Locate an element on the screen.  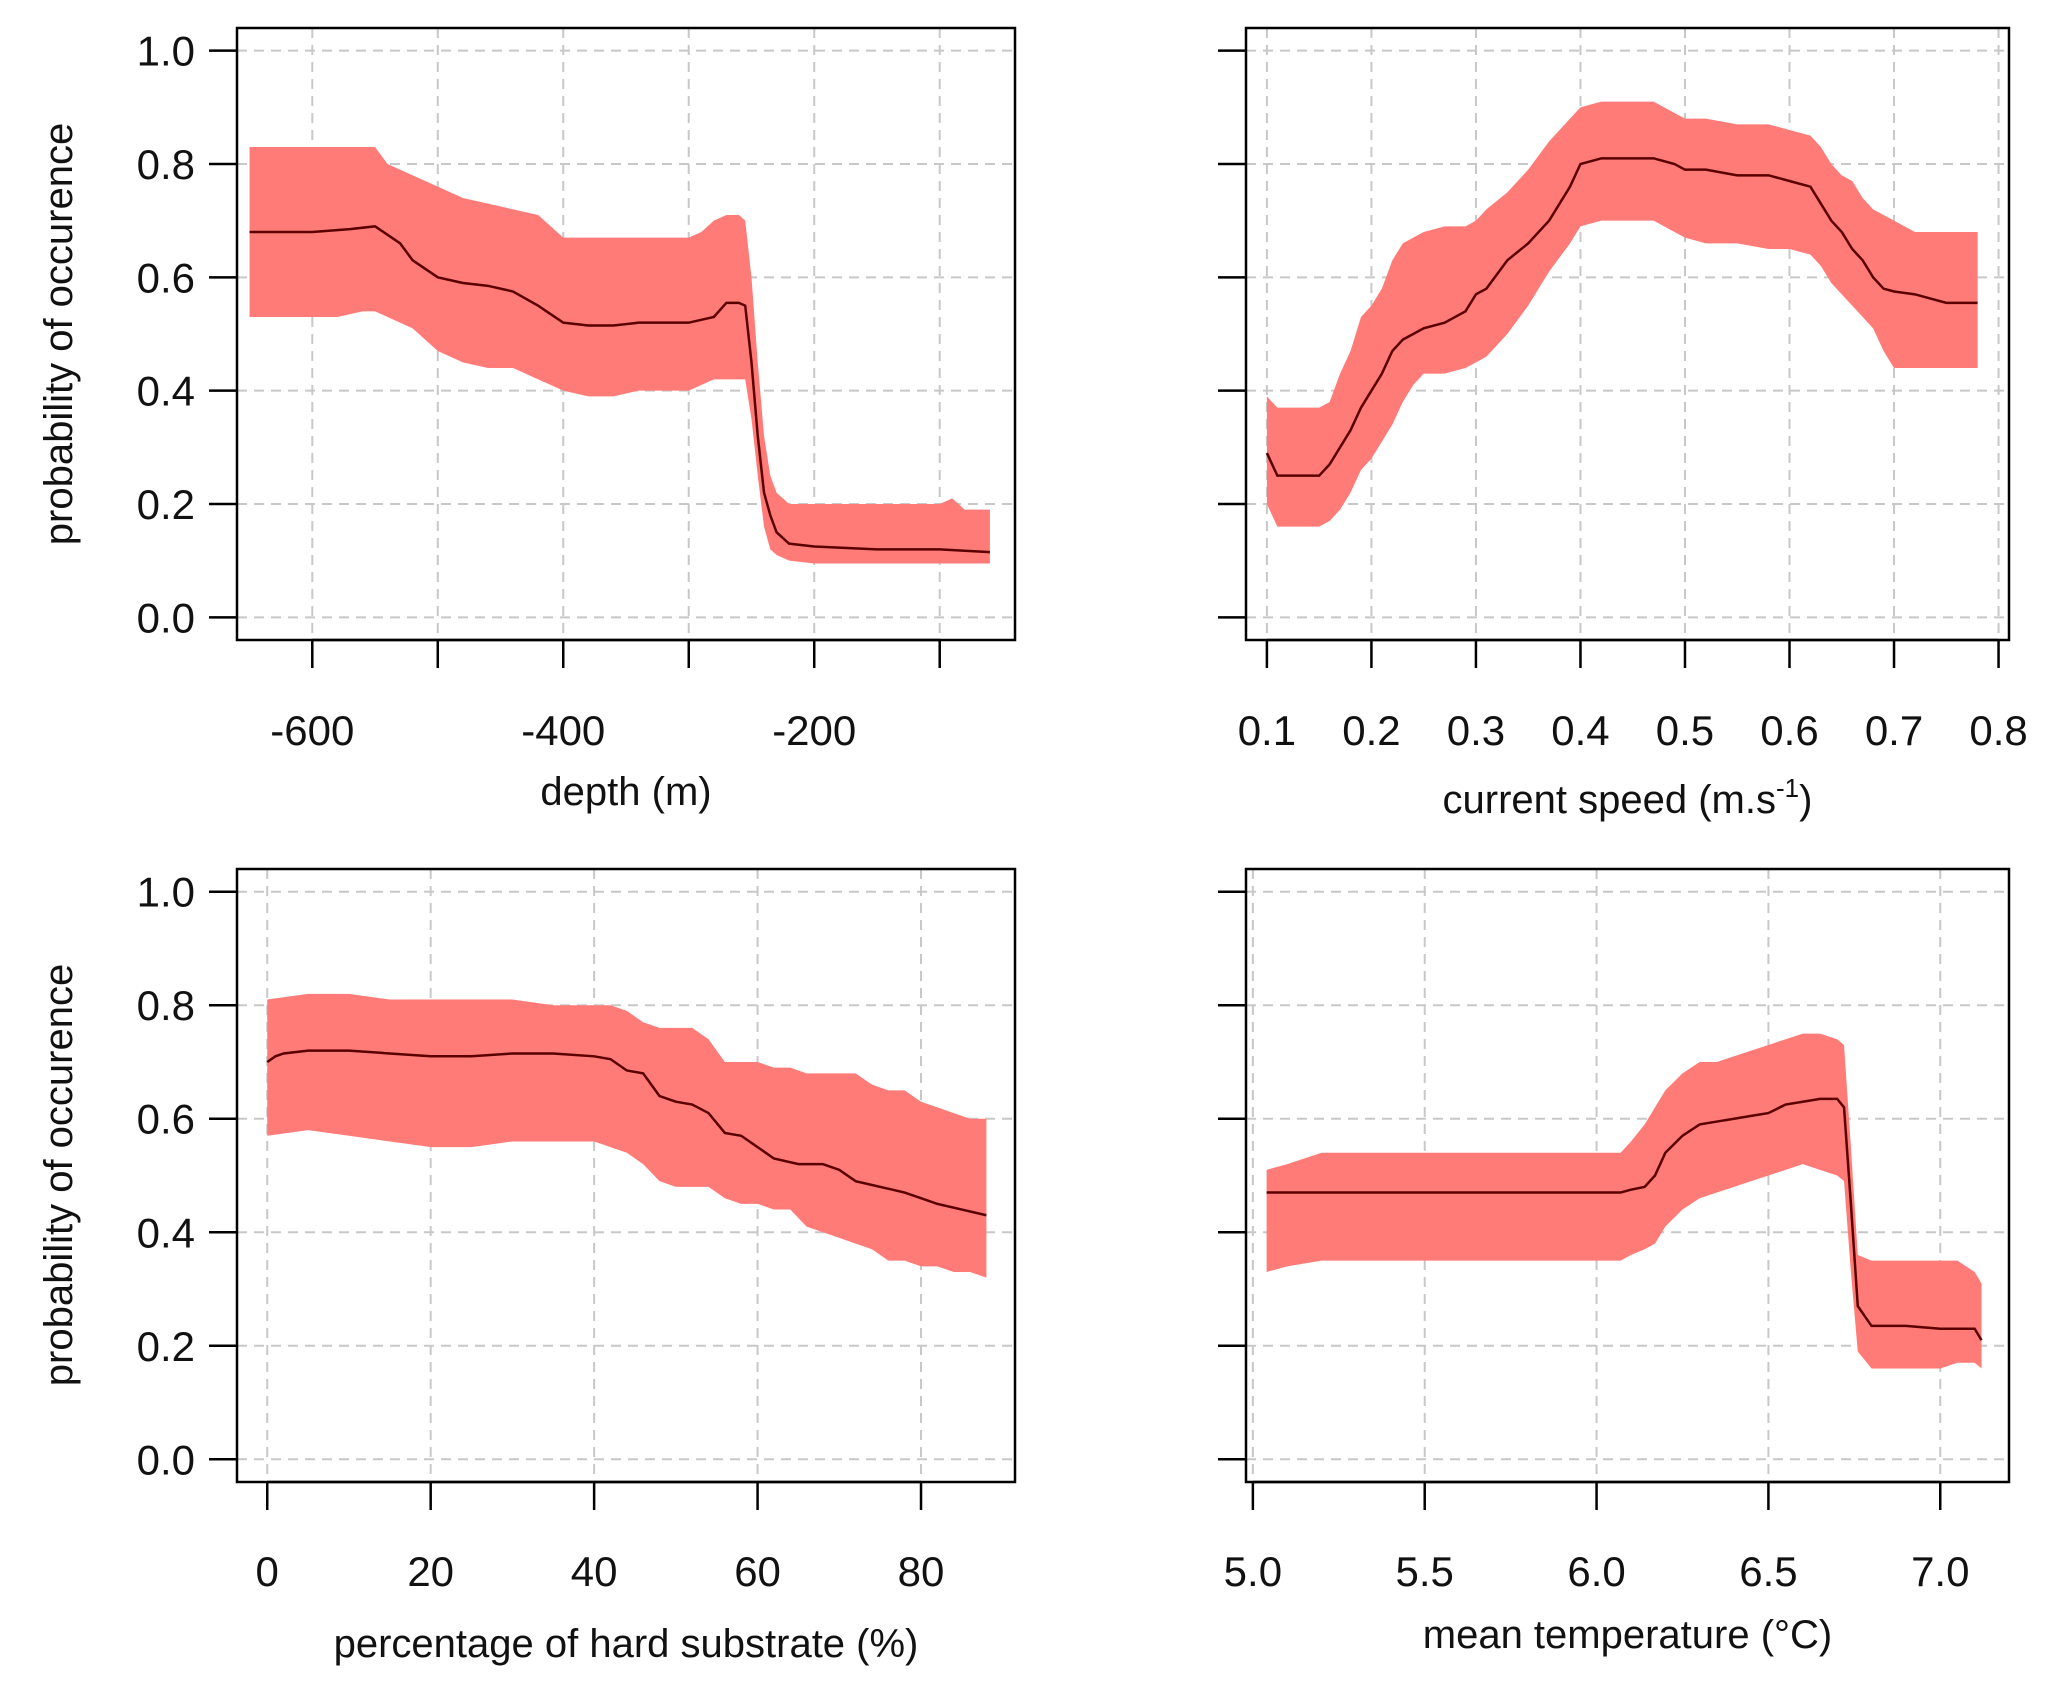
x-axis-title: depth (m) is located at coordinates (625, 792).